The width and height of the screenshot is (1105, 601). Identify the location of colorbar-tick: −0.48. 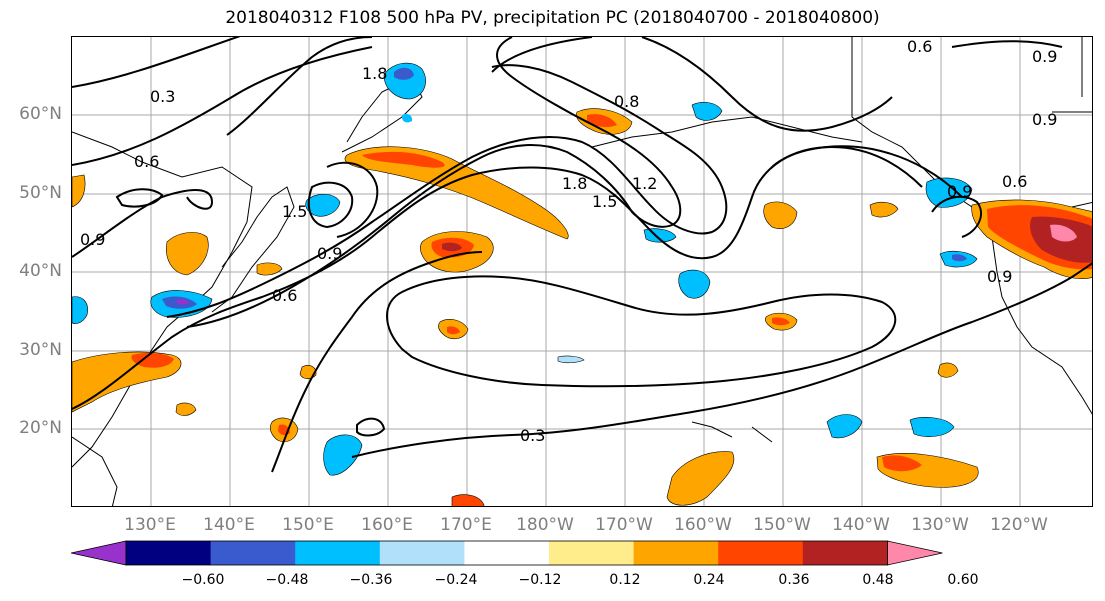
(287, 580).